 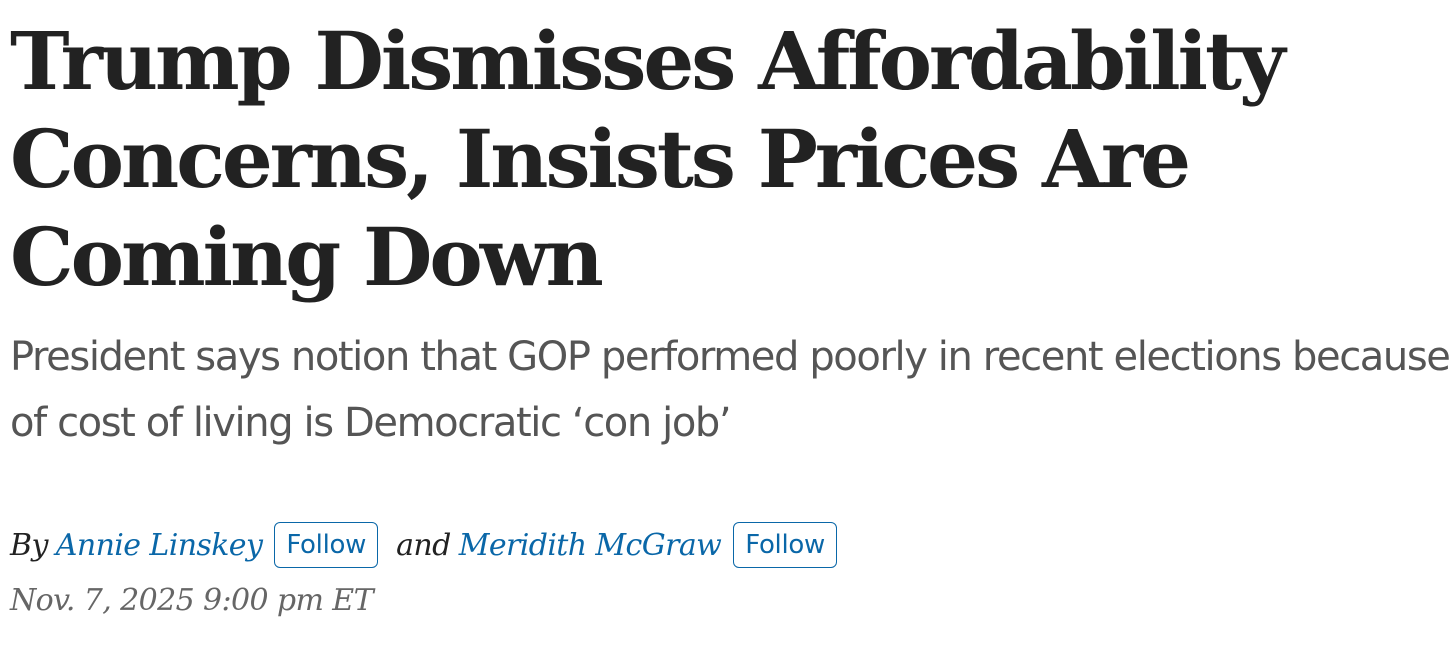 I want to click on byline-prefix: By, so click(x=29, y=545).